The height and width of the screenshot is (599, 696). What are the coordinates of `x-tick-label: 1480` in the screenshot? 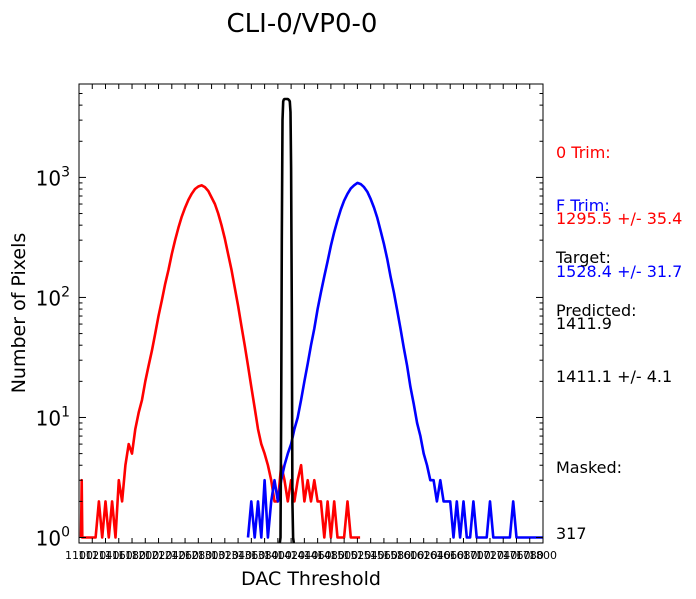 It's located at (331, 555).